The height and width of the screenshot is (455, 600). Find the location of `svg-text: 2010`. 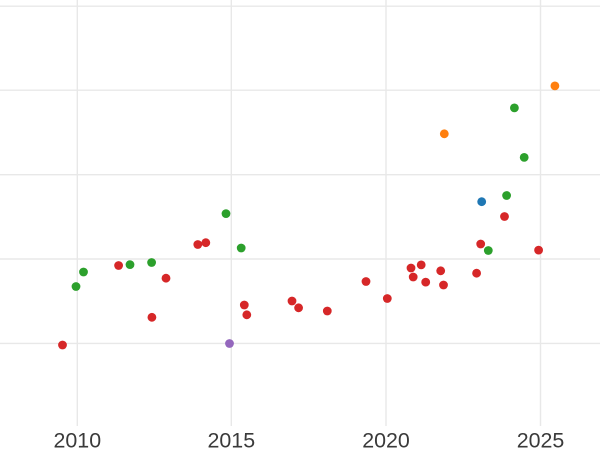

svg-text: 2010 is located at coordinates (78, 439).